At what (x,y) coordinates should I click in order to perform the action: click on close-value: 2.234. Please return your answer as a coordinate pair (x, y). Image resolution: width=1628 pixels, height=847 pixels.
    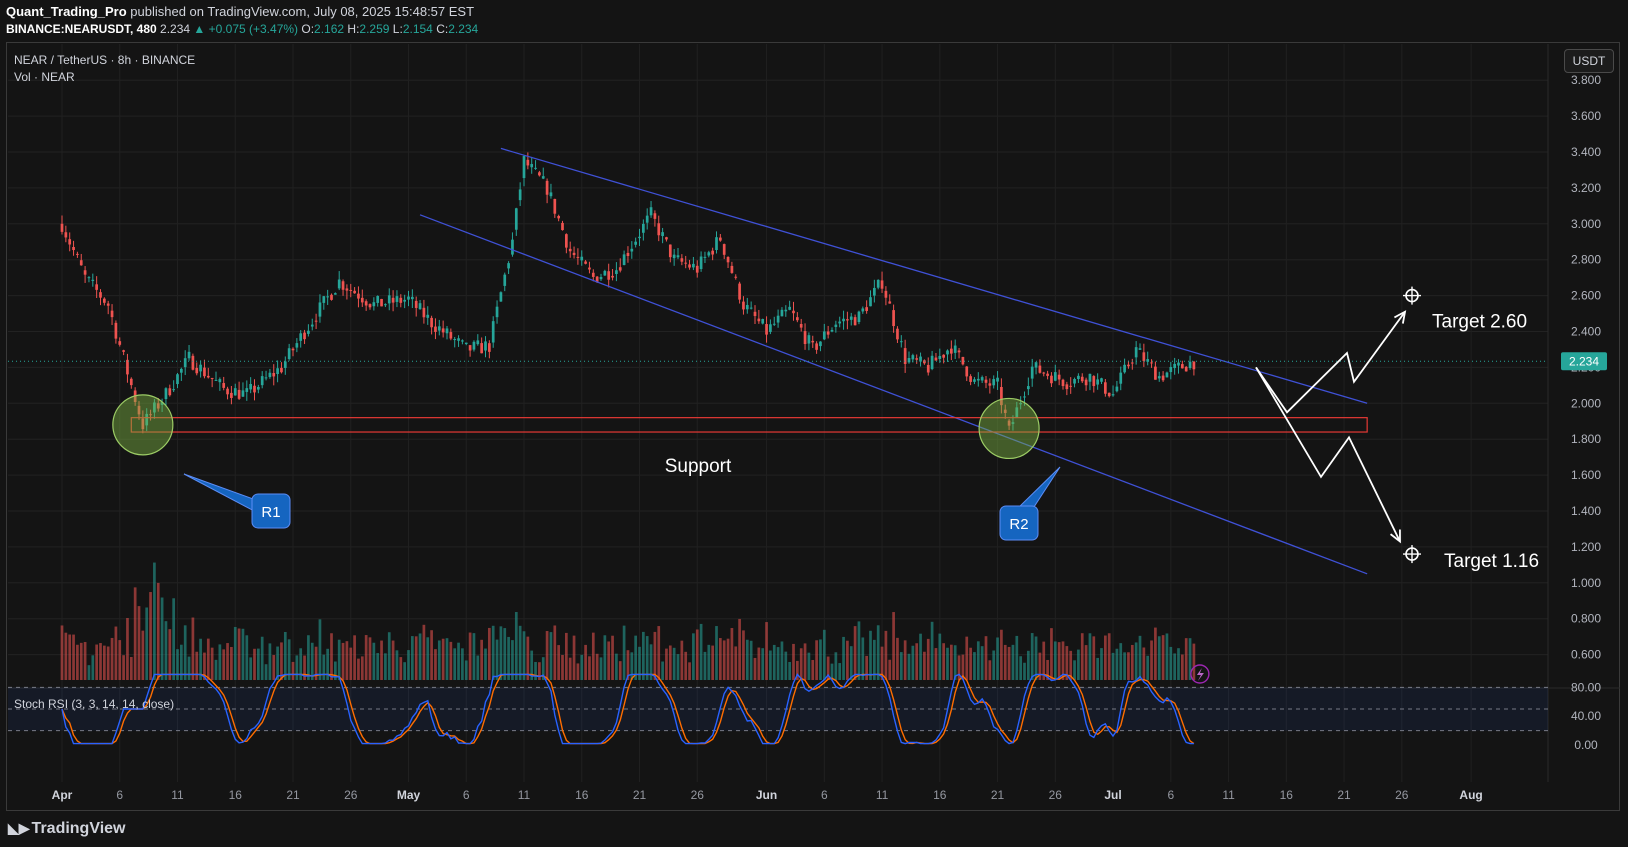
    Looking at the image, I should click on (463, 29).